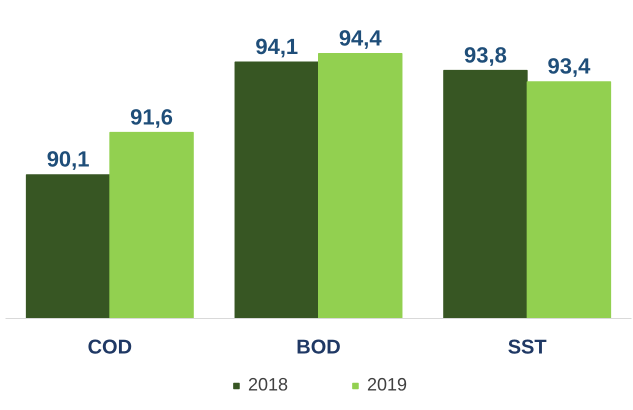 The image size is (633, 410). Describe the element at coordinates (527, 347) in the screenshot. I see `x-tick-label: SST` at that location.